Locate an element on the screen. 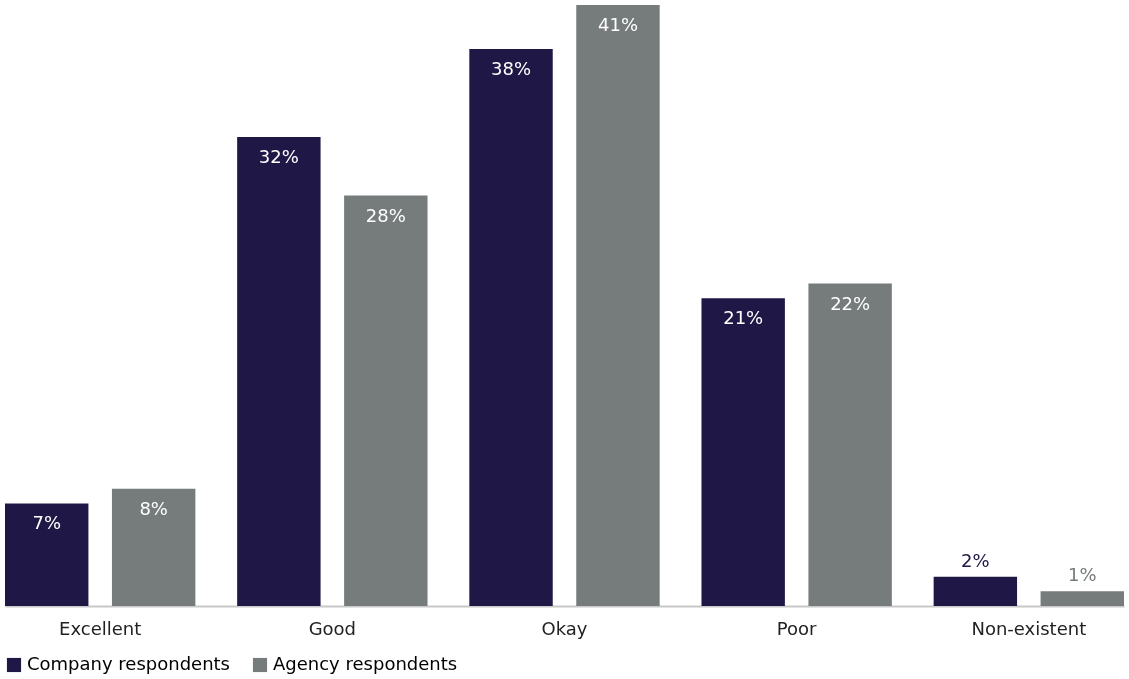 The height and width of the screenshot is (679, 1129). x-tick-label: Good is located at coordinates (332, 628).